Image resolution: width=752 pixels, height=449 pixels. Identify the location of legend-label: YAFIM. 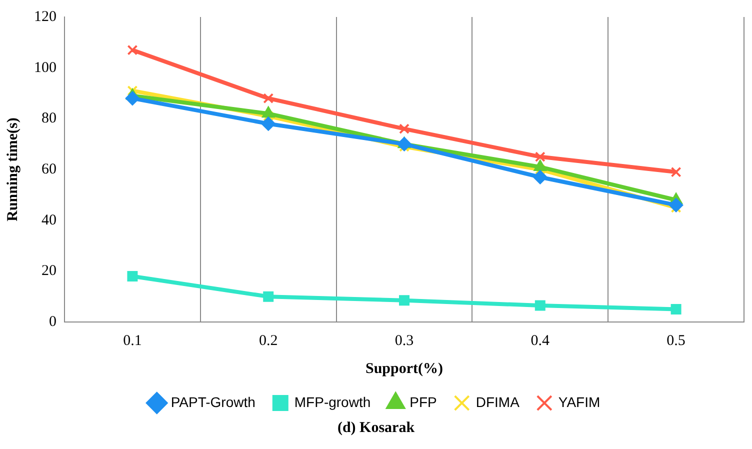
(579, 402).